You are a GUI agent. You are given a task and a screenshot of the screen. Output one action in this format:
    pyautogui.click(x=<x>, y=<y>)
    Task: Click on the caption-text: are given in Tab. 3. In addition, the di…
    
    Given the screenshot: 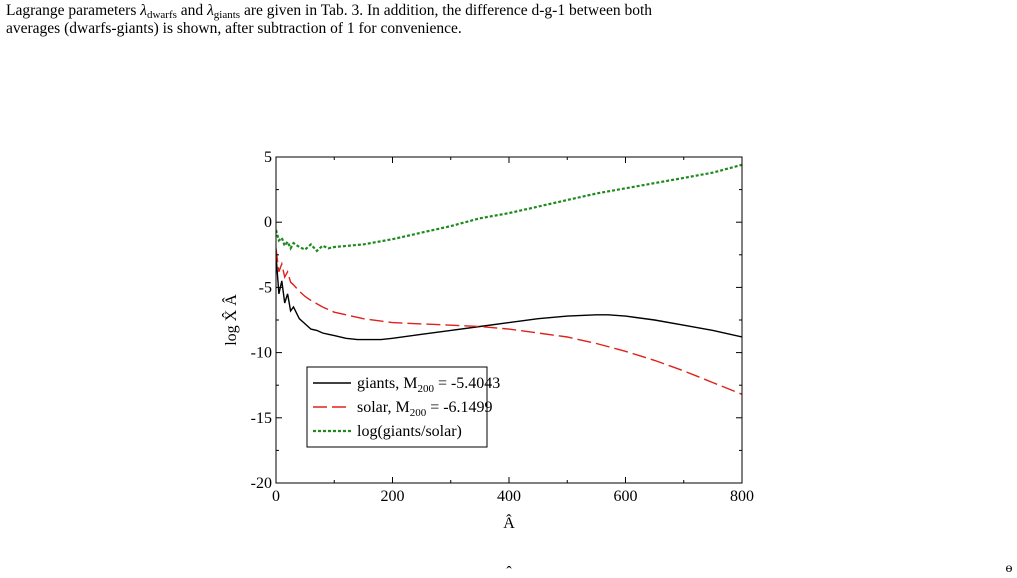 What is the action you would take?
    pyautogui.click(x=446, y=10)
    